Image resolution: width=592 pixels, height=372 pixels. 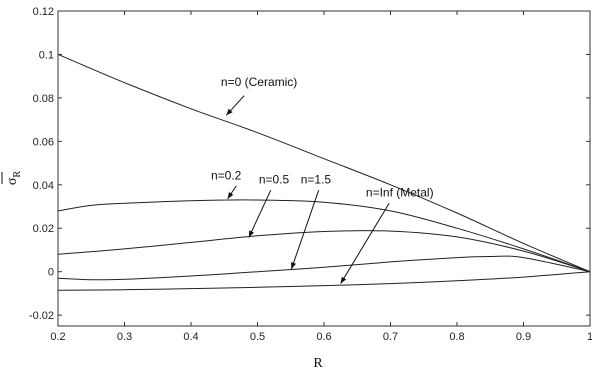 I want to click on y-tick-label: 0.06, so click(x=43, y=142).